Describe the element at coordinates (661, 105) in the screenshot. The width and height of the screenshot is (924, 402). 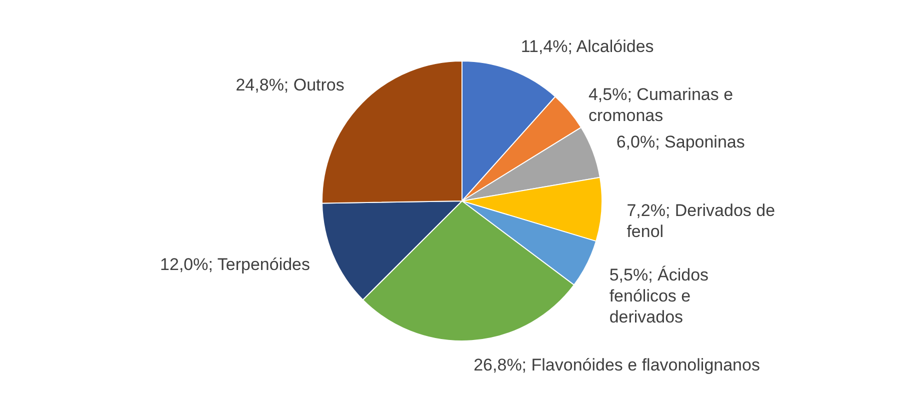
I see `slice-label: 4,5%; Cumarinas e cromonas` at that location.